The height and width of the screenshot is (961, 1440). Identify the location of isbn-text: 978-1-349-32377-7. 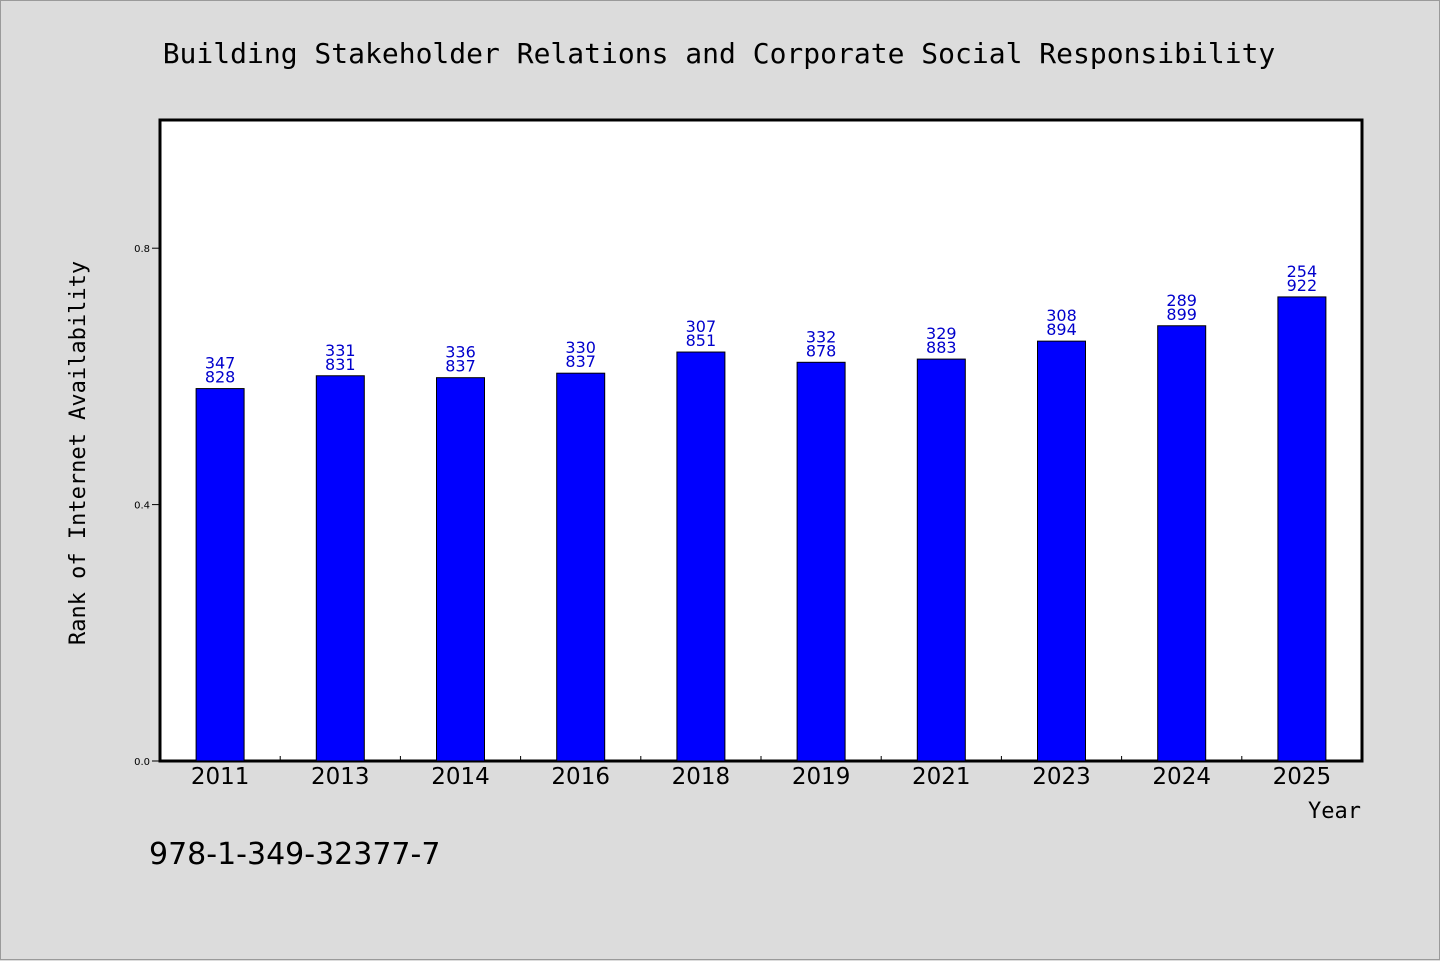
(294, 854).